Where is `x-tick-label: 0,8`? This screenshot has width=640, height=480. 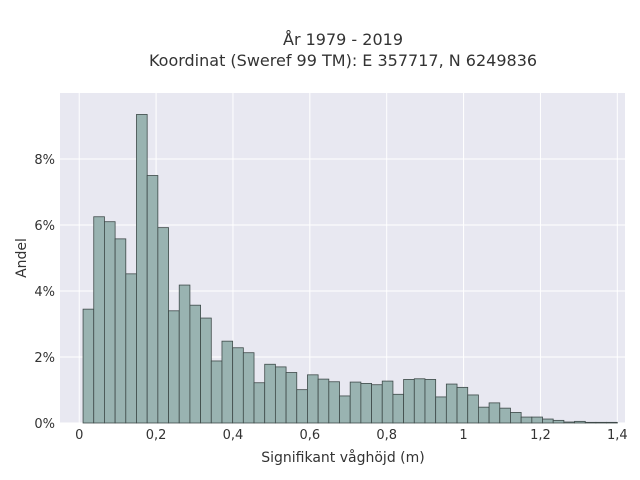
x-tick-label: 0,8 is located at coordinates (386, 435).